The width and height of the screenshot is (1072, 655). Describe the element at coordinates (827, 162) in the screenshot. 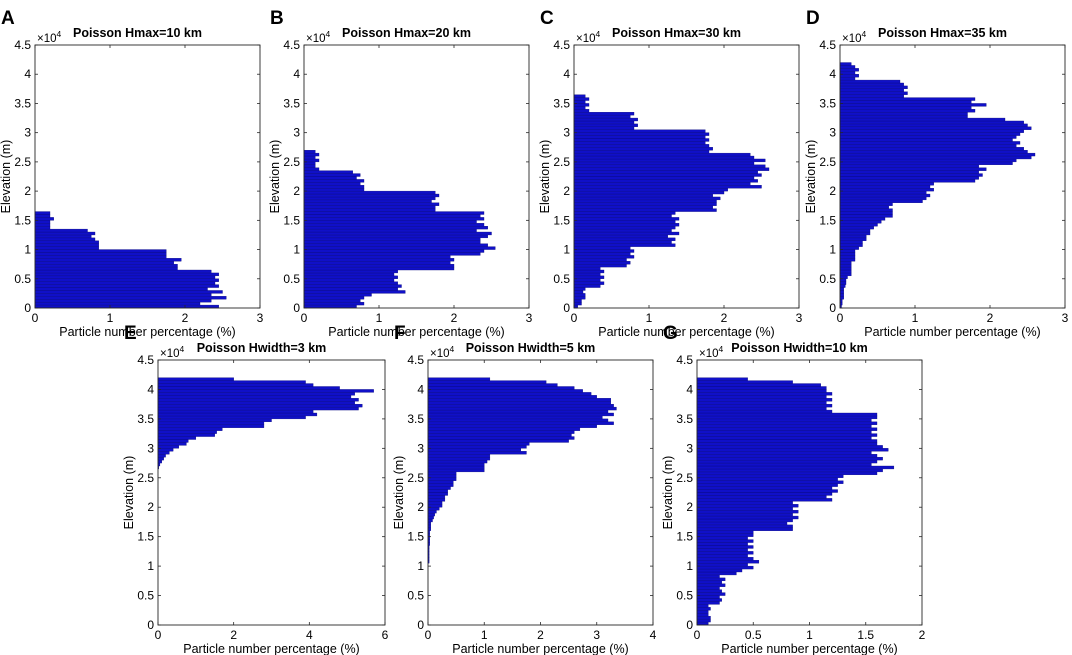

I see `y-tick-label: 2.5` at that location.